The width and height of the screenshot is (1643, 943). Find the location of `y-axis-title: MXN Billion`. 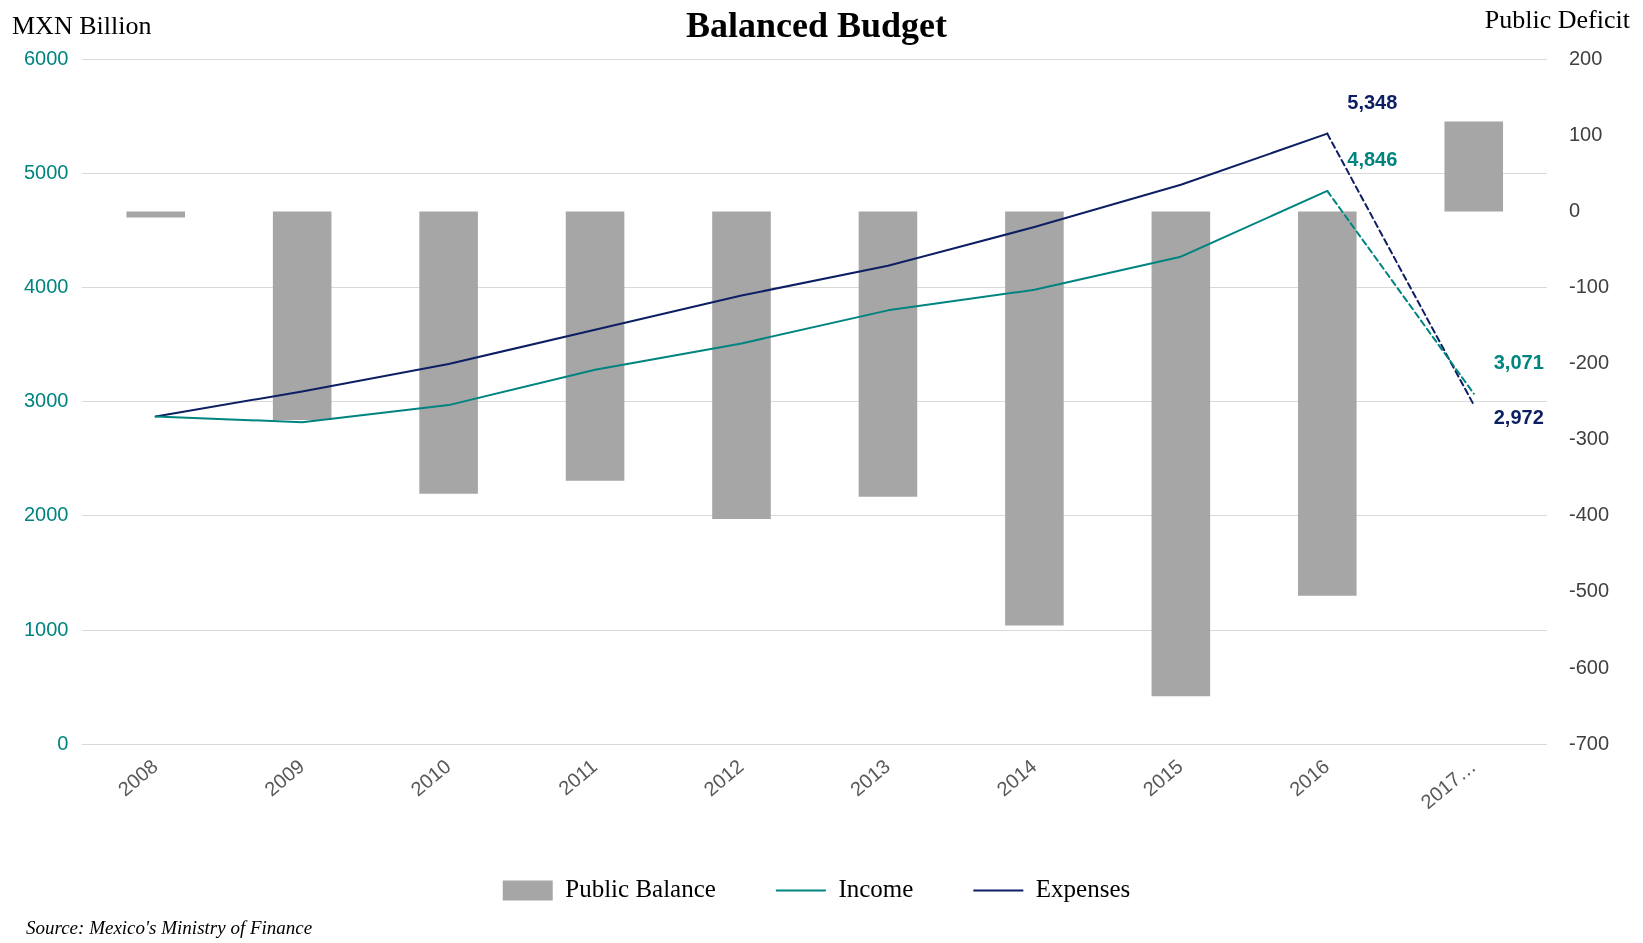

y-axis-title: MXN Billion is located at coordinates (82, 25).